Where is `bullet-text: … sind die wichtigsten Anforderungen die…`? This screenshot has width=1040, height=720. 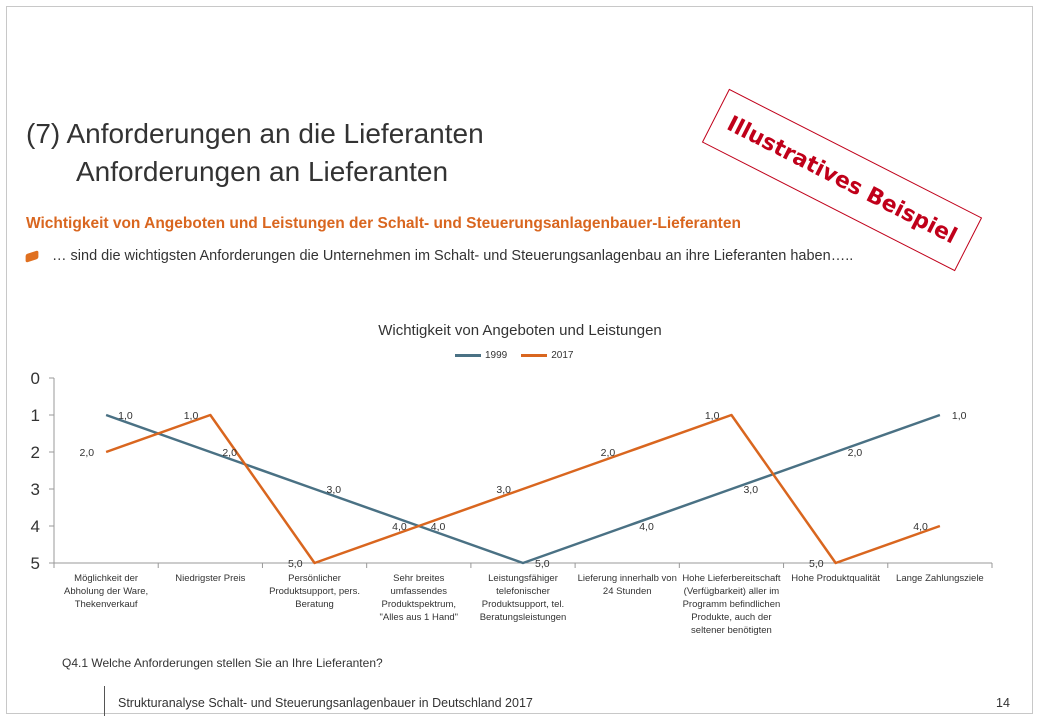
bullet-text: … sind die wichtigsten Anforderungen die… is located at coordinates (453, 256).